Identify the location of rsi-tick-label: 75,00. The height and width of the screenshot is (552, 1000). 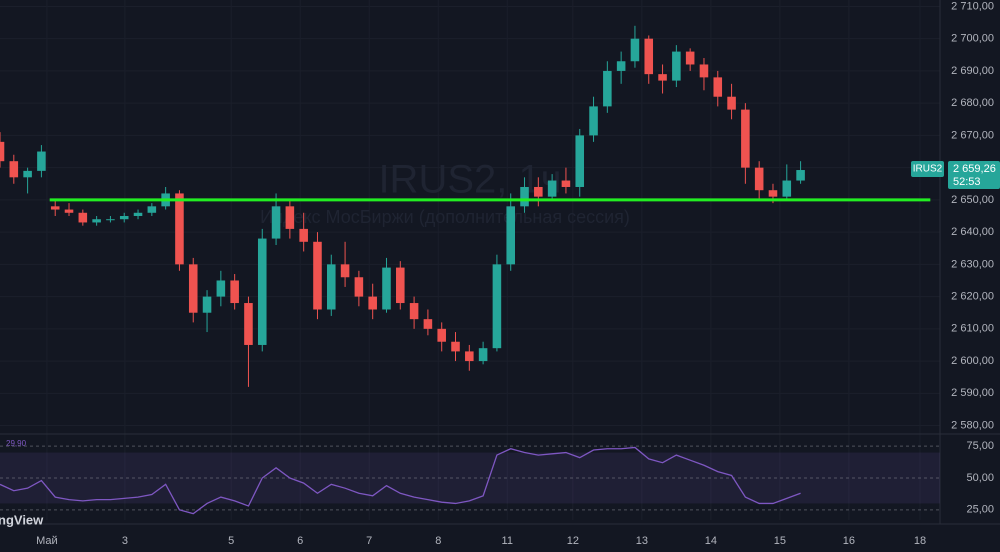
(980, 446).